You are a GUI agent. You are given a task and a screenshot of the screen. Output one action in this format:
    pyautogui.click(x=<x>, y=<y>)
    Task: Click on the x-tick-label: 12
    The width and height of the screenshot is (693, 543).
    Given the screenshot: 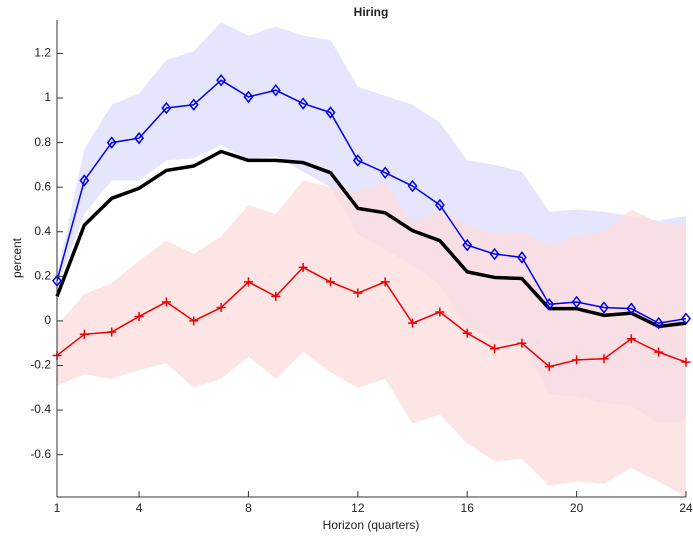 What is the action you would take?
    pyautogui.click(x=358, y=508)
    